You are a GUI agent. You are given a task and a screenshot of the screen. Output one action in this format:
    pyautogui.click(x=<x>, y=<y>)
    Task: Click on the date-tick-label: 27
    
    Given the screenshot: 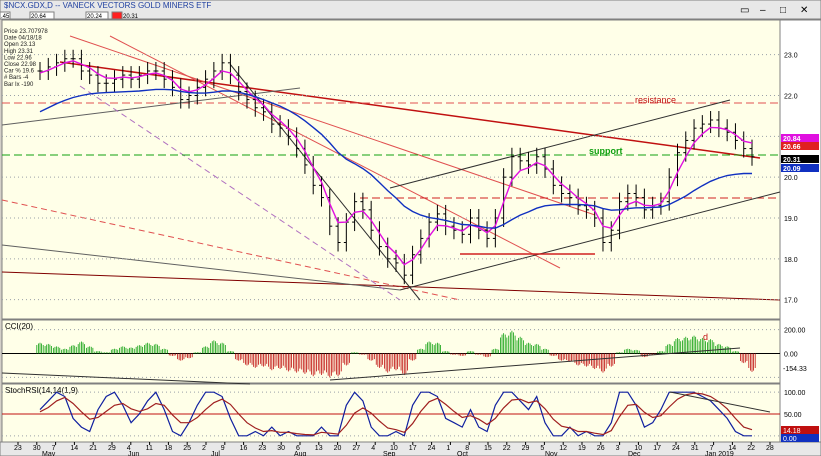 What is the action you would take?
    pyautogui.click(x=356, y=448)
    